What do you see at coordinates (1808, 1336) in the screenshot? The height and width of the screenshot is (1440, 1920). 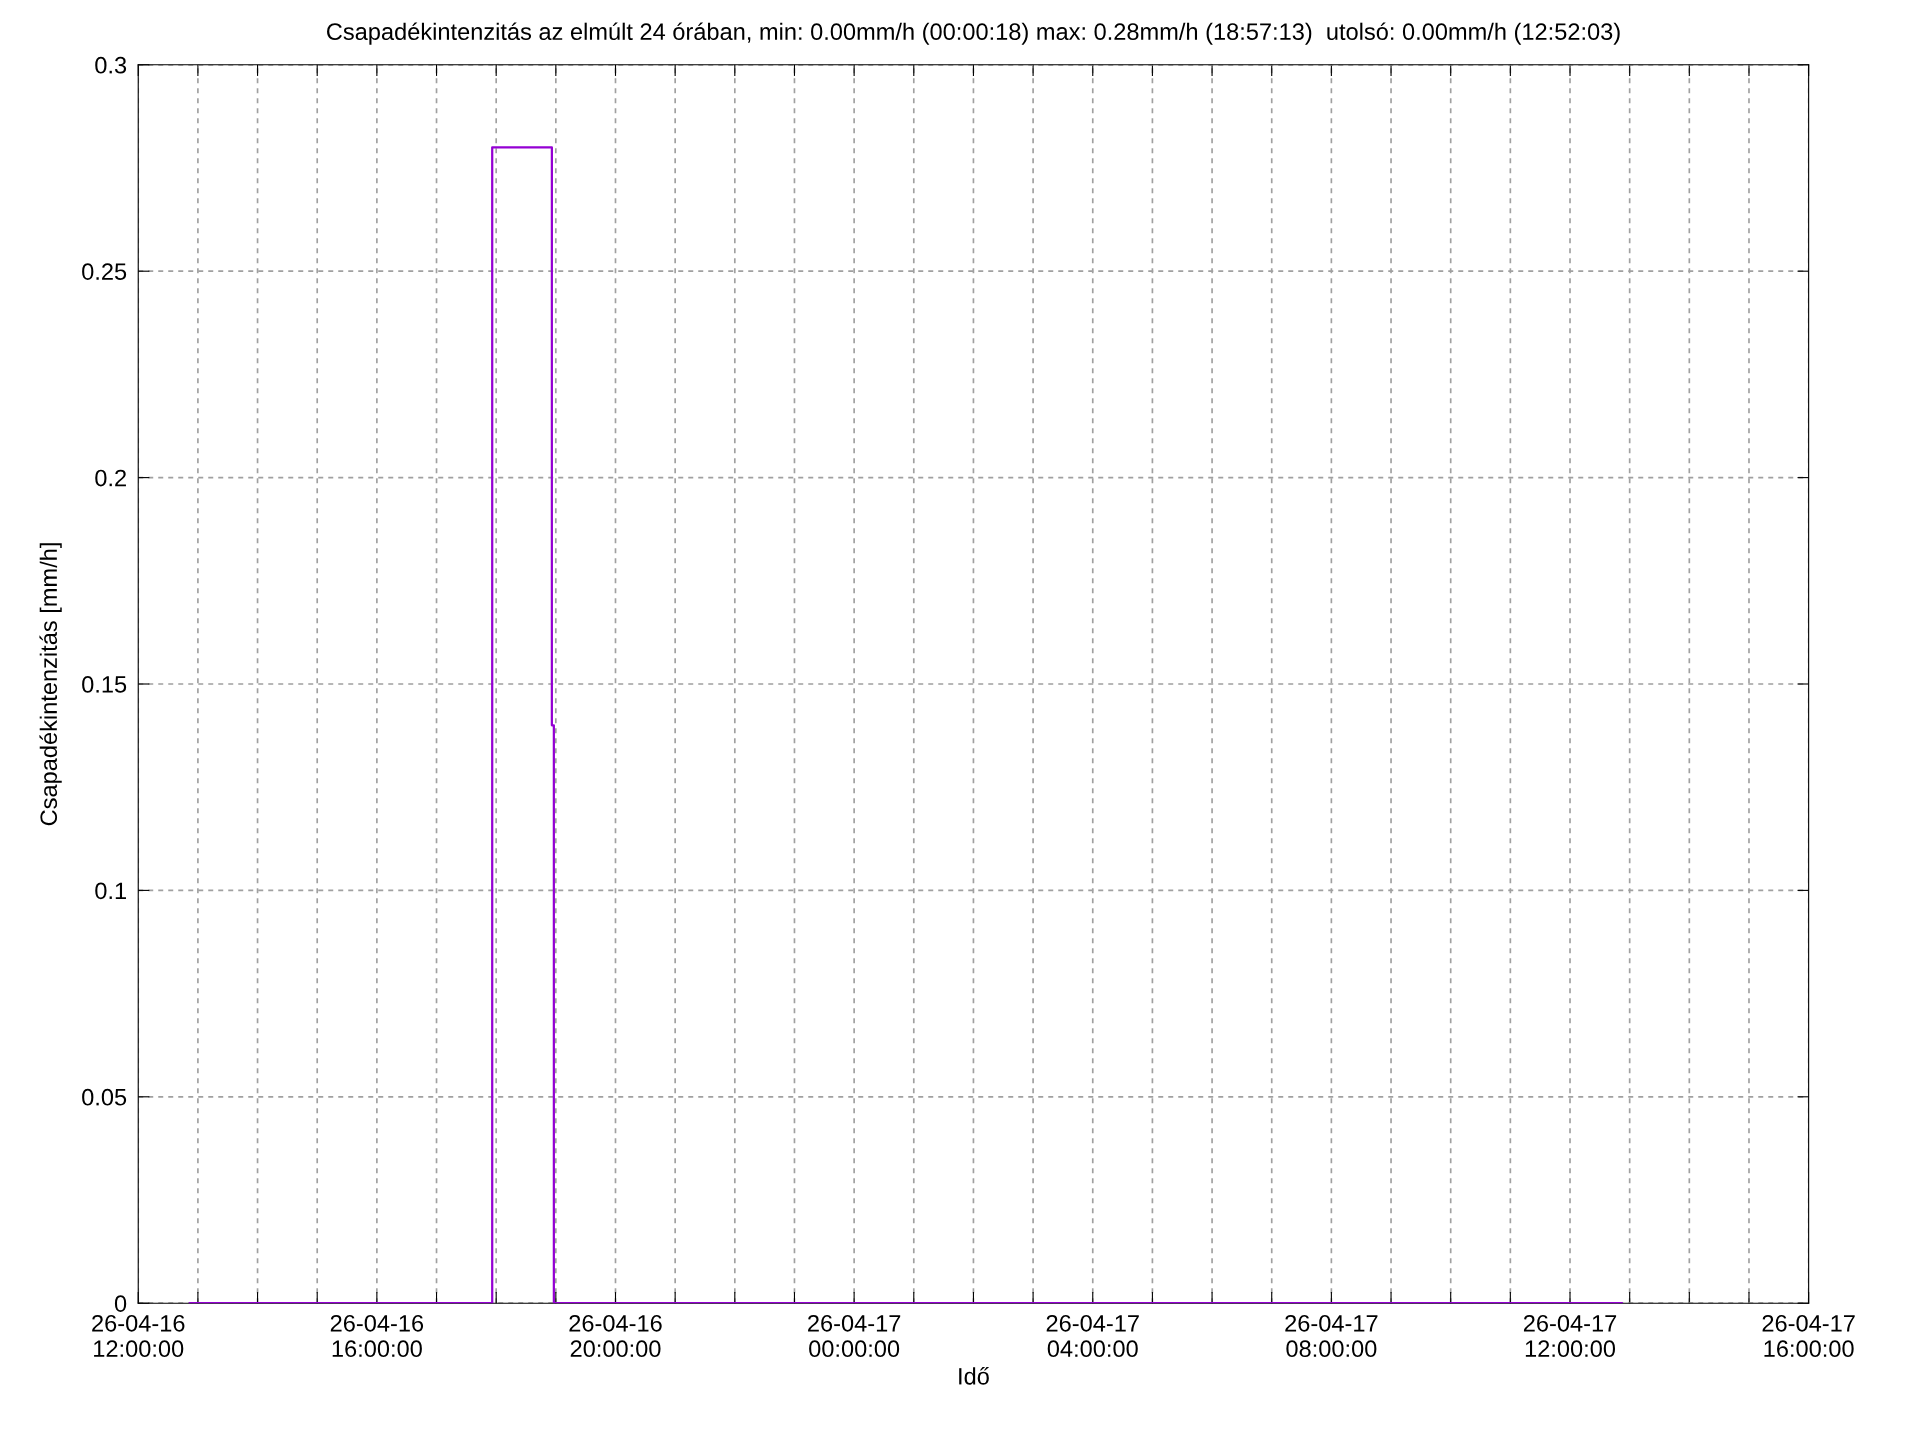 I see `x-tick-label: 26-04-17 16:00:00` at bounding box center [1808, 1336].